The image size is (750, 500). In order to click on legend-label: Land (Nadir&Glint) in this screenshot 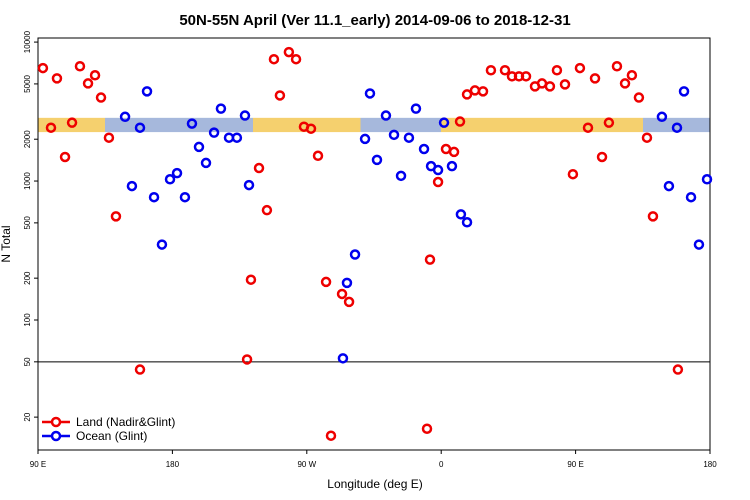, I will do `click(125, 422)`.